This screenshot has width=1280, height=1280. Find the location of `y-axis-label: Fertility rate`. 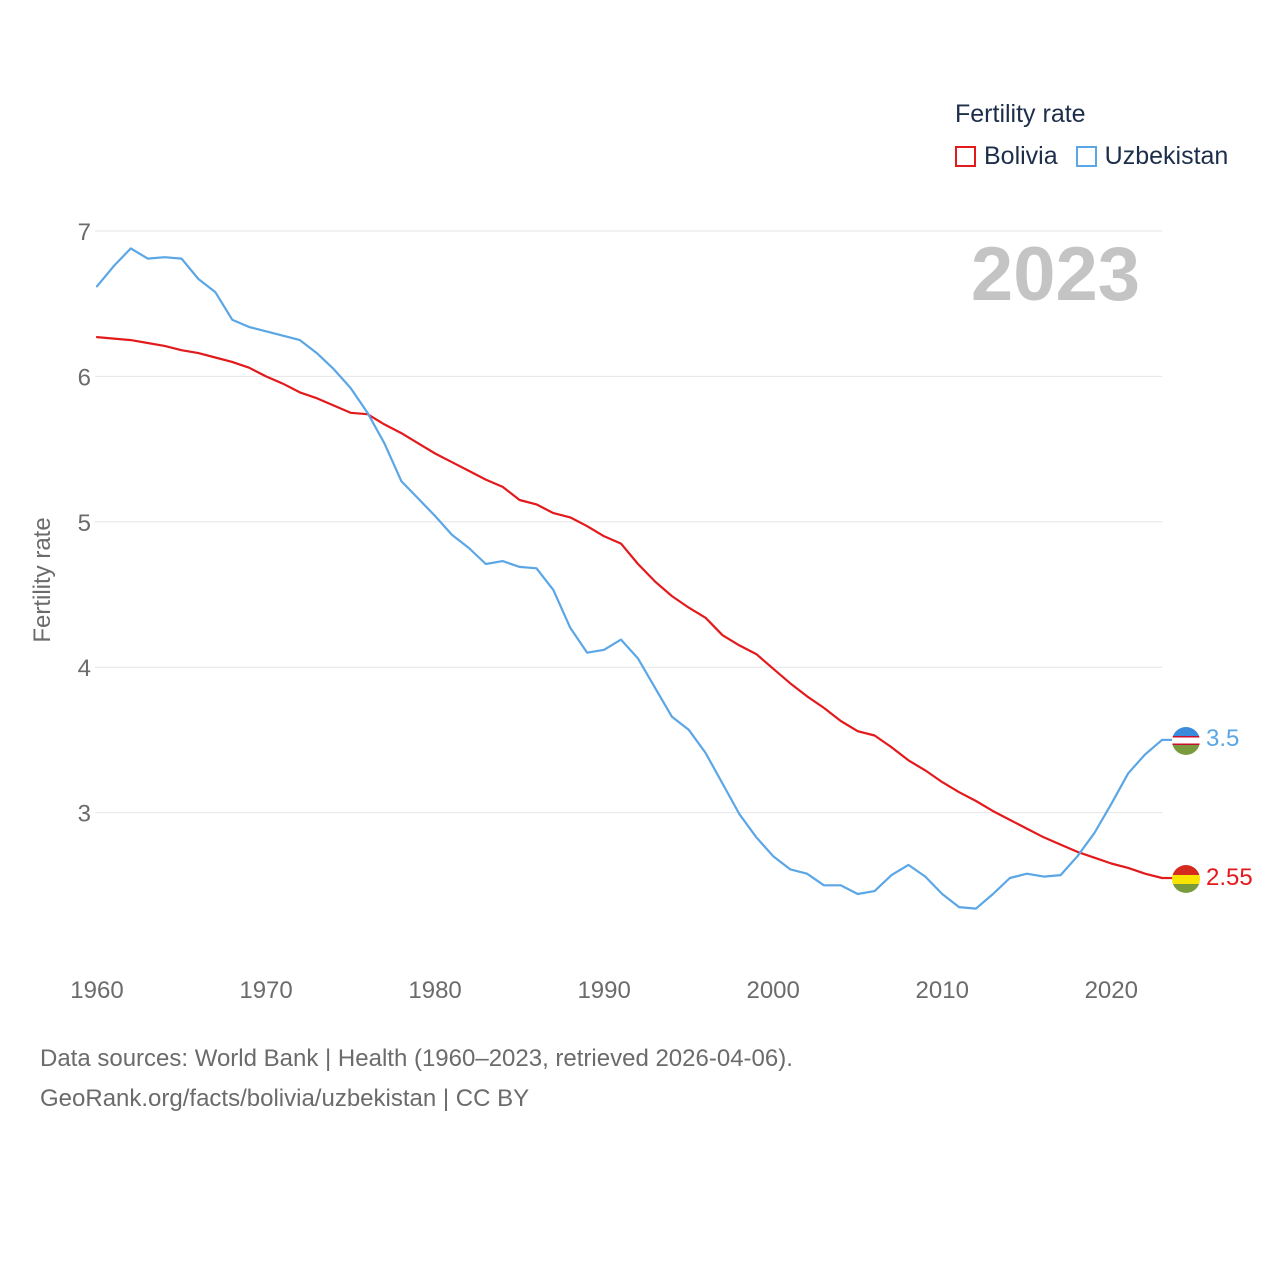

y-axis-label: Fertility rate is located at coordinates (42, 579).